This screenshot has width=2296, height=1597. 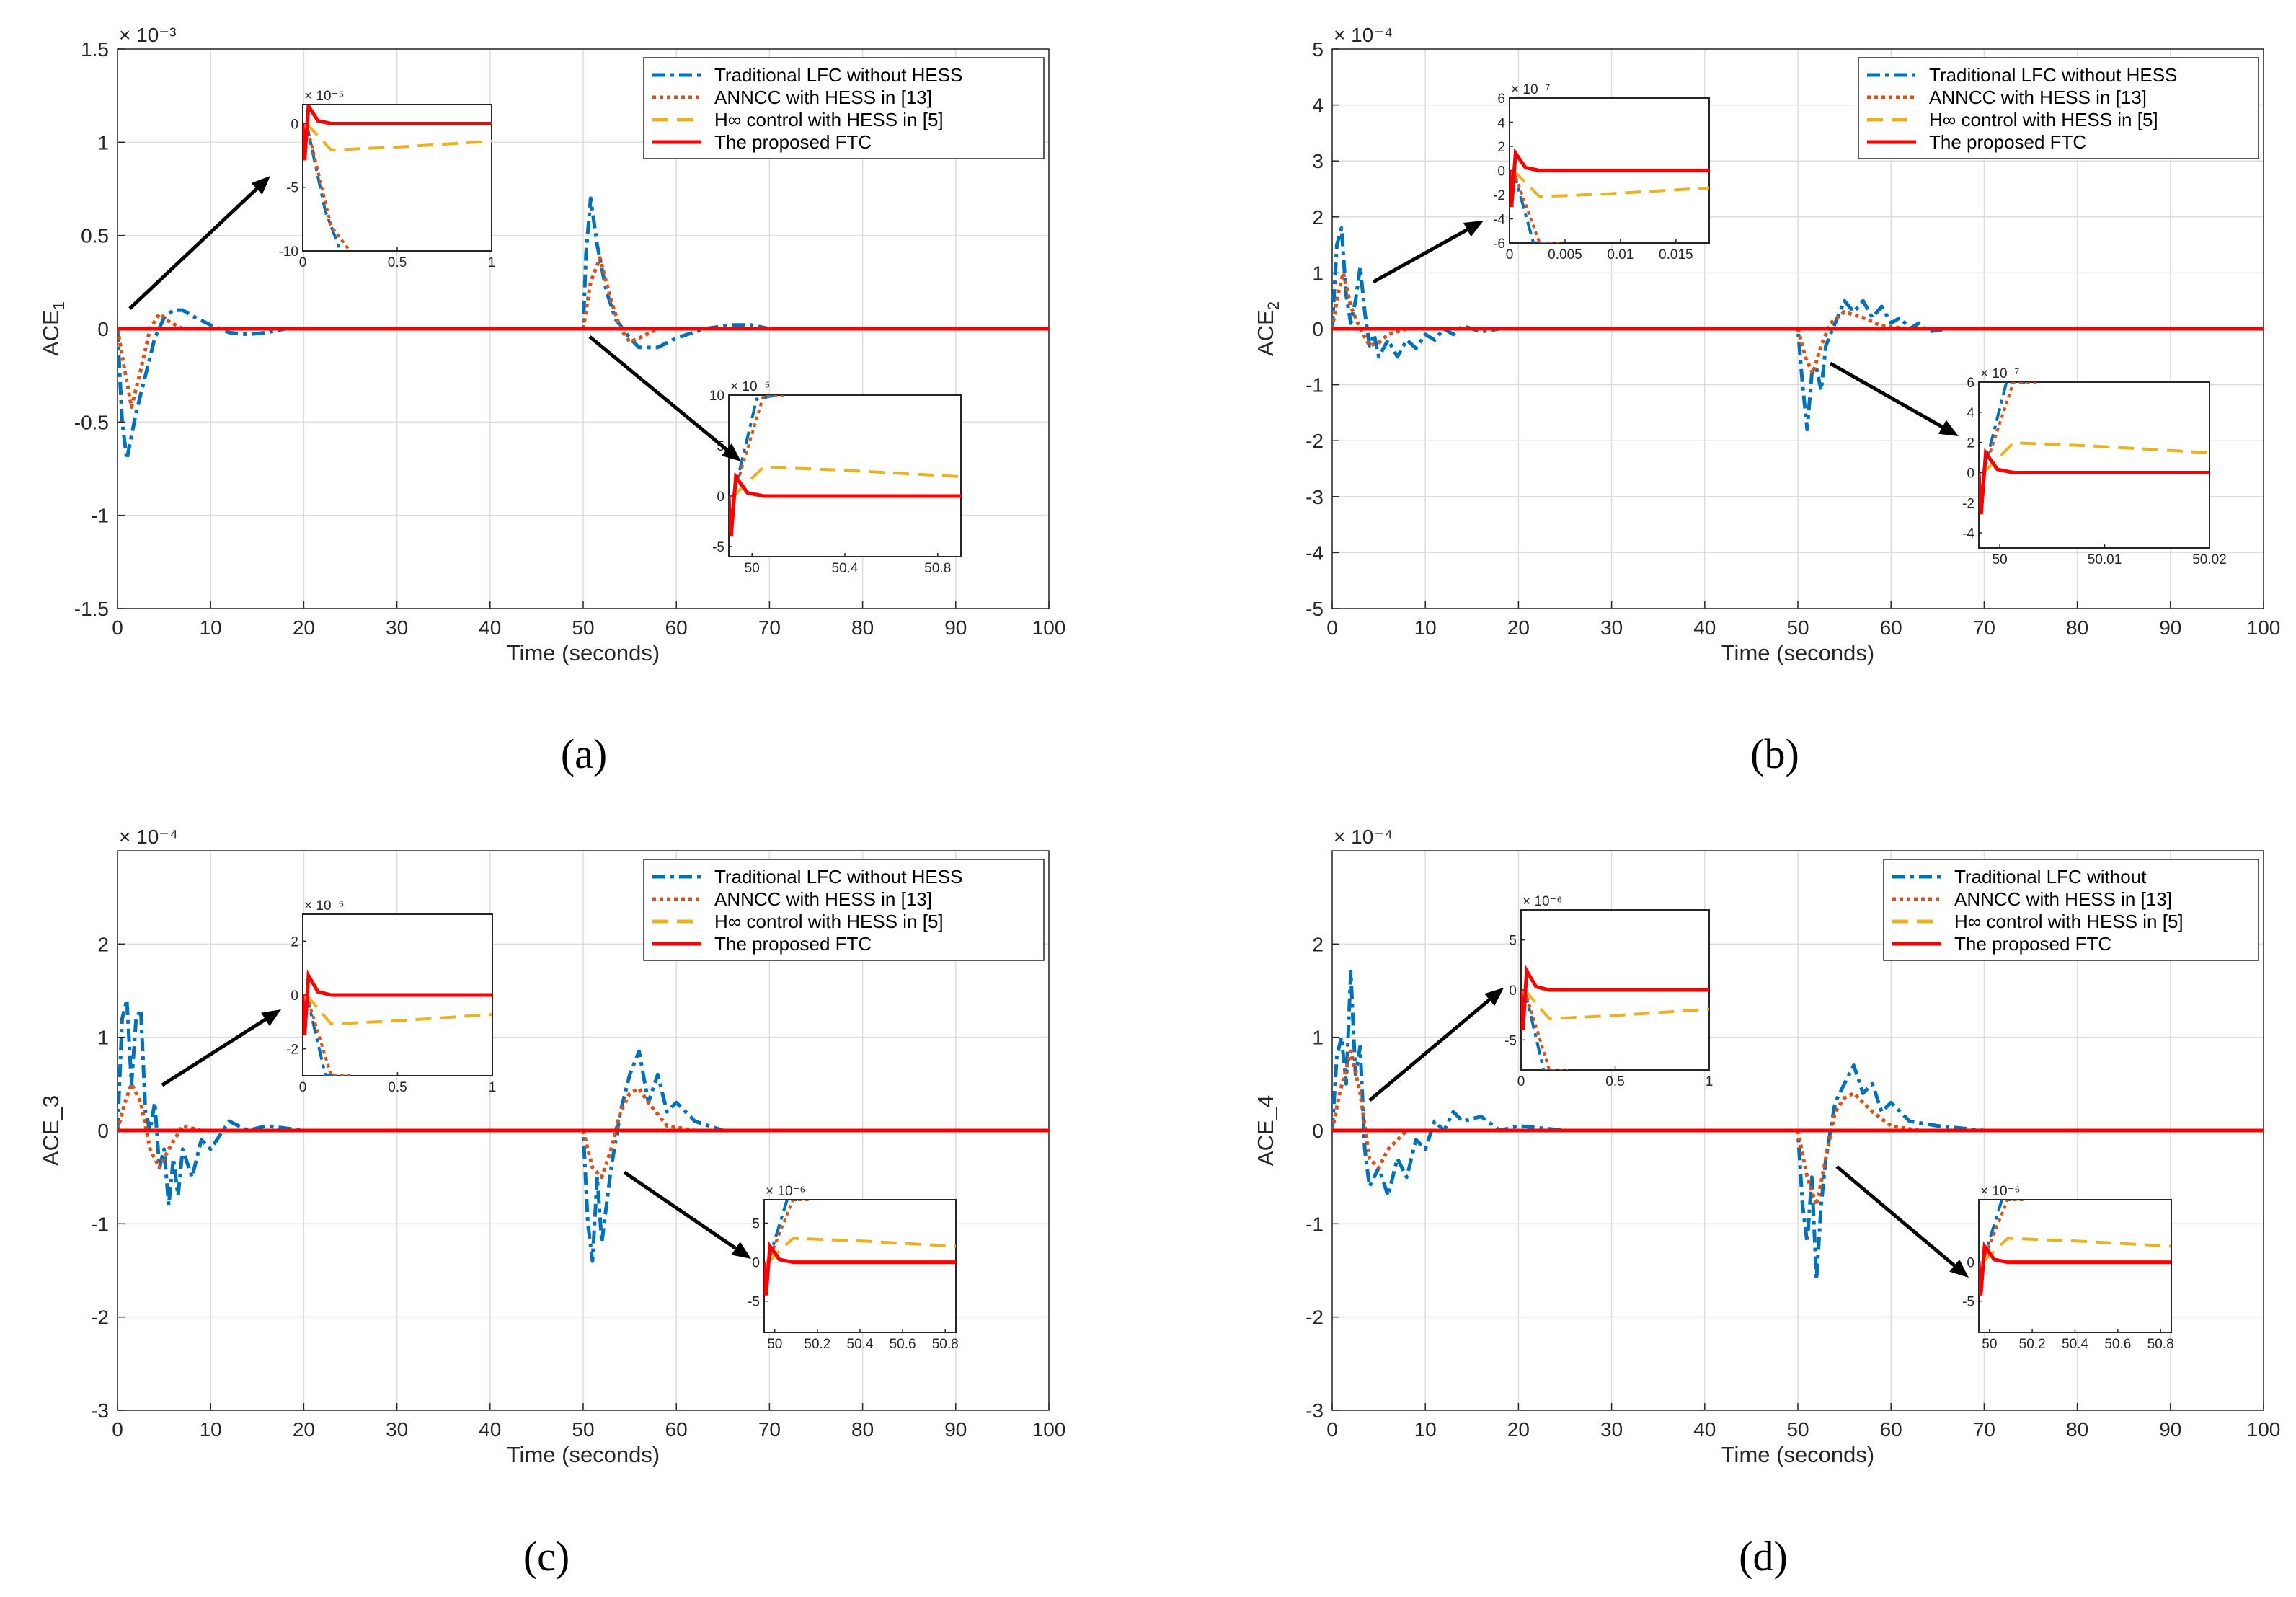 I want to click on inset-top: 0 0.5 1 -10 -5 0 × 10⁻⁵, so click(x=387, y=180).